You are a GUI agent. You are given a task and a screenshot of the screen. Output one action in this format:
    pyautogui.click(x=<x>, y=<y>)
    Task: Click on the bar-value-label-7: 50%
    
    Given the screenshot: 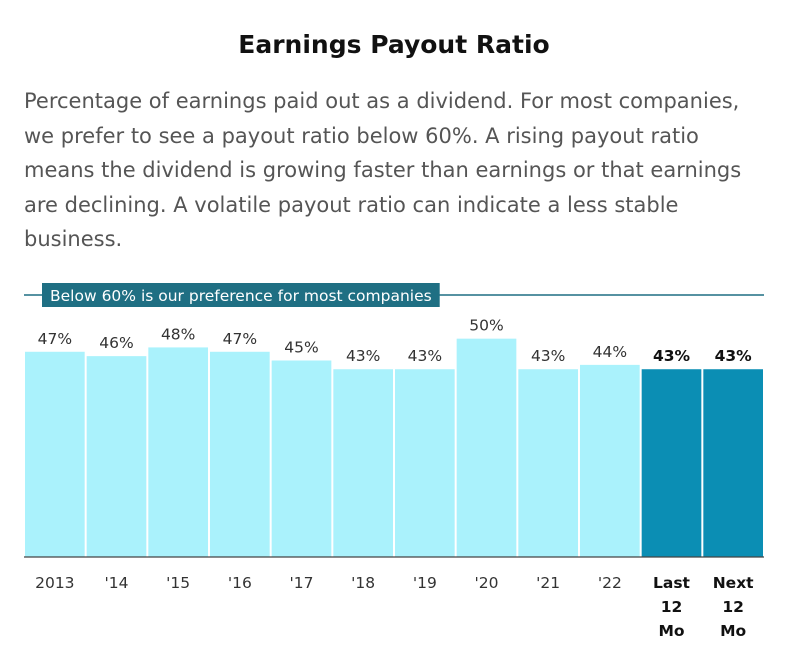 What is the action you would take?
    pyautogui.click(x=486, y=326)
    